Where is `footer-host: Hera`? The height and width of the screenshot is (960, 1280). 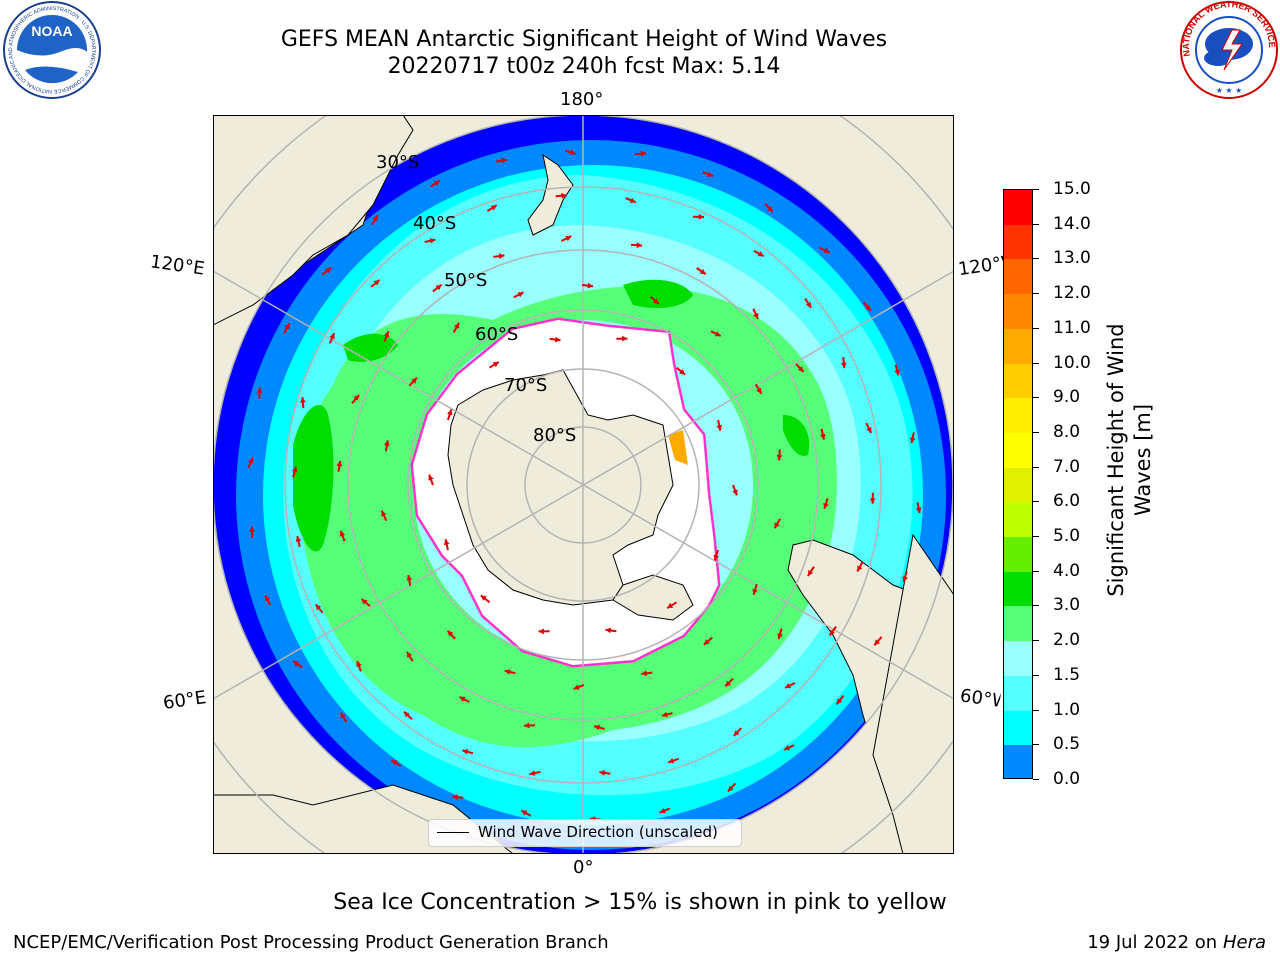 footer-host: Hera is located at coordinates (1244, 942).